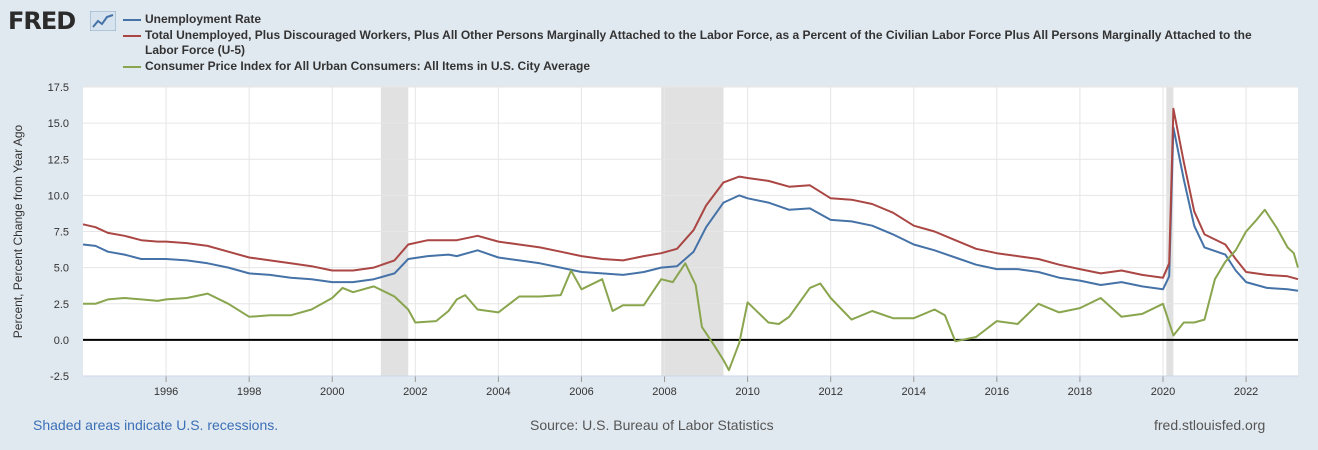 The width and height of the screenshot is (1318, 450). Describe the element at coordinates (498, 392) in the screenshot. I see `x-tick-label: 2004` at that location.